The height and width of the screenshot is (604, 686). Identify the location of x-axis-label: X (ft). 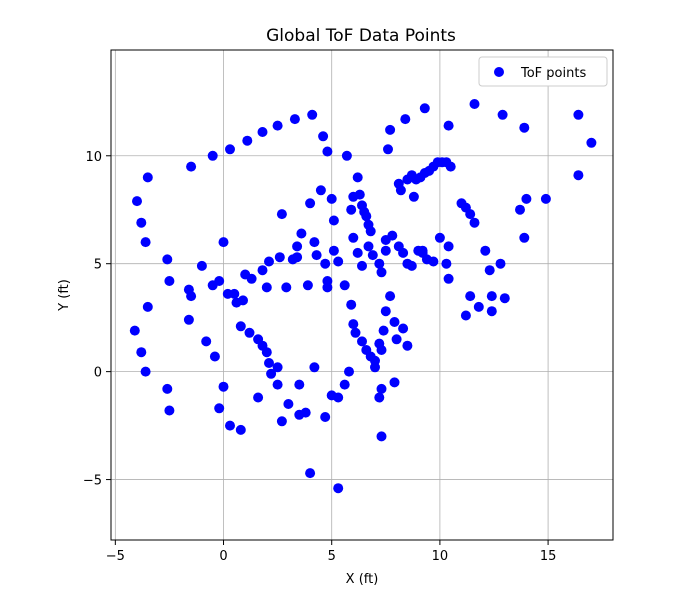
(362, 579).